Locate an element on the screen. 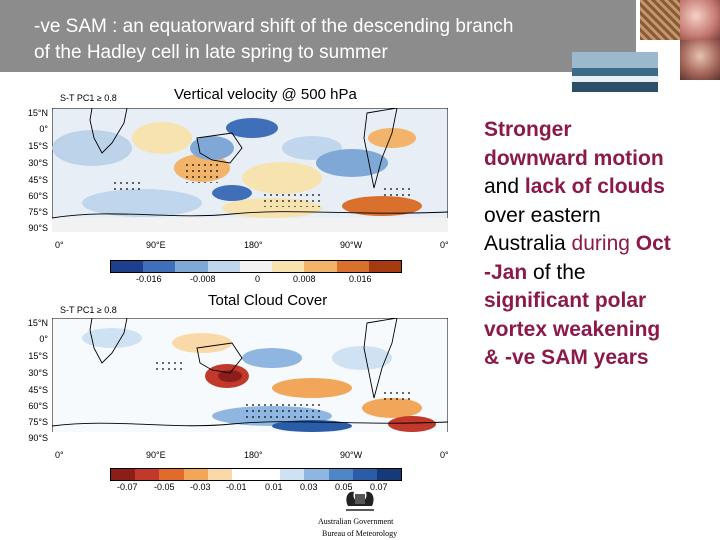 This screenshot has height=540, width=720. bottom-colorbar is located at coordinates (256, 474).